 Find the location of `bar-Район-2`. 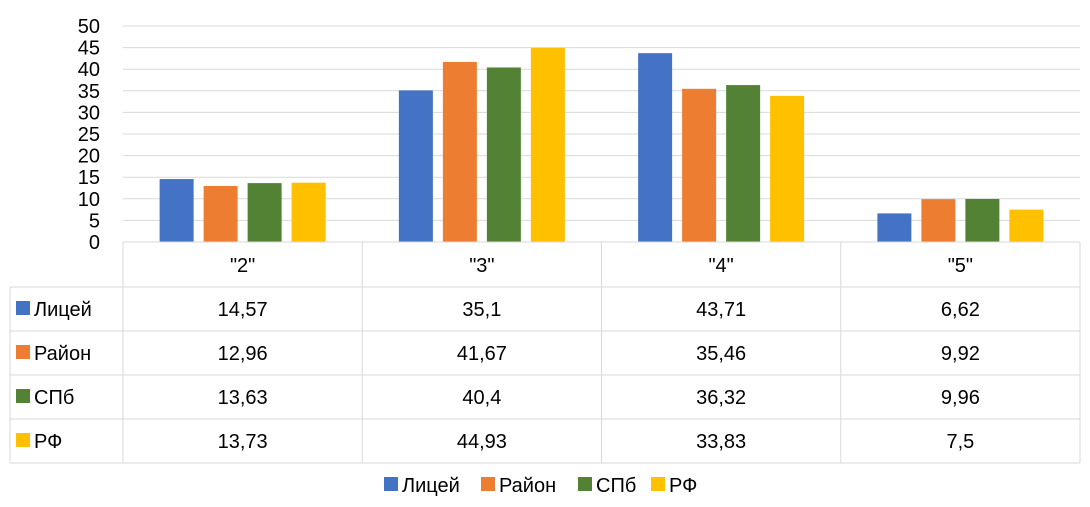

bar-Район-2 is located at coordinates (220, 214).